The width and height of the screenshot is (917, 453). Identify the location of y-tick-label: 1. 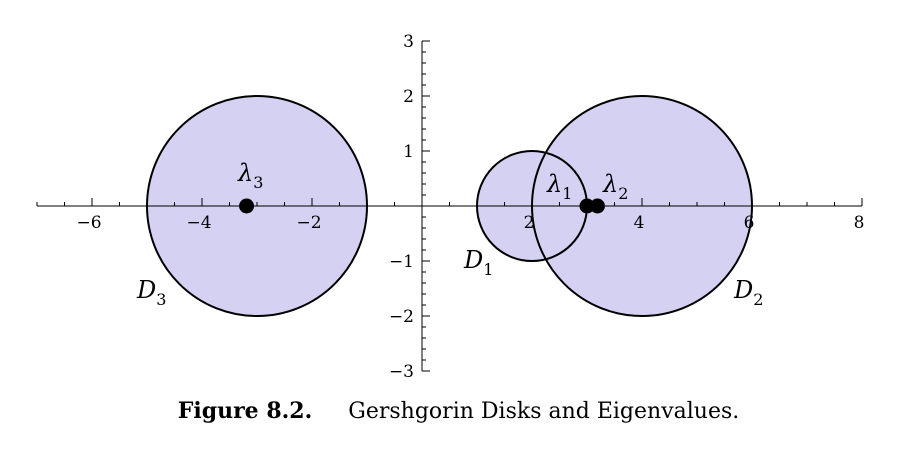
(408, 152).